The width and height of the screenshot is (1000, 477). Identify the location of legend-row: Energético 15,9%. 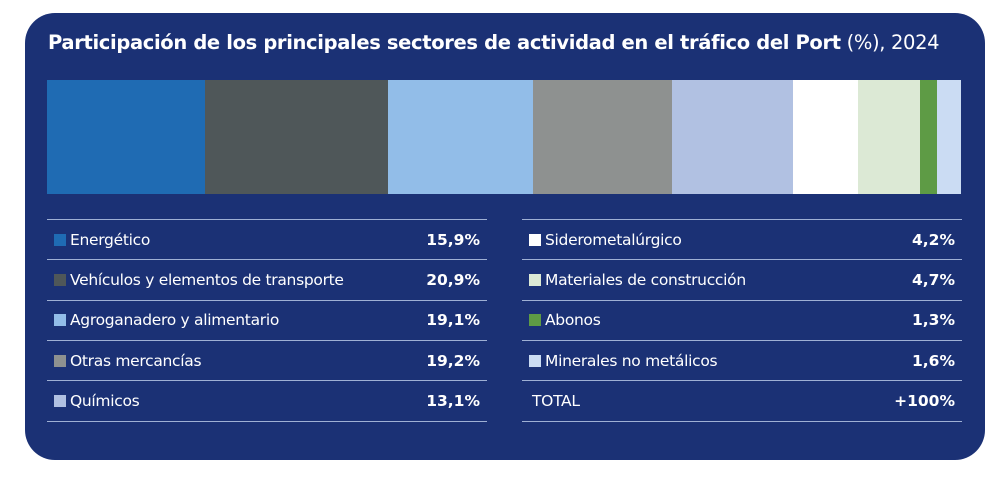
(267, 239).